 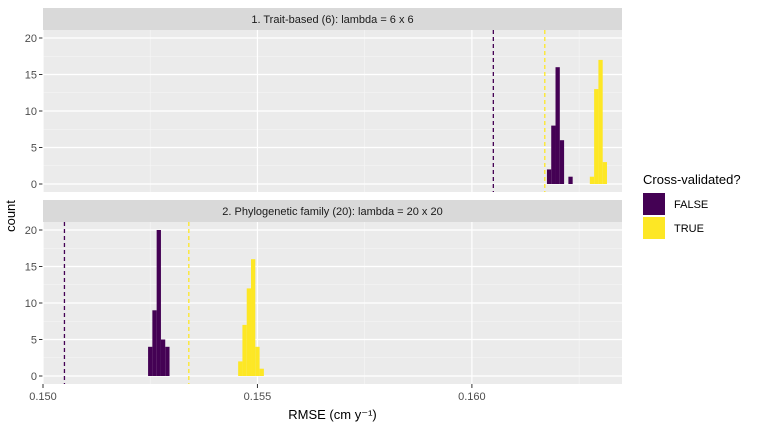 I want to click on tick-label-x: 0.160, so click(x=472, y=397).